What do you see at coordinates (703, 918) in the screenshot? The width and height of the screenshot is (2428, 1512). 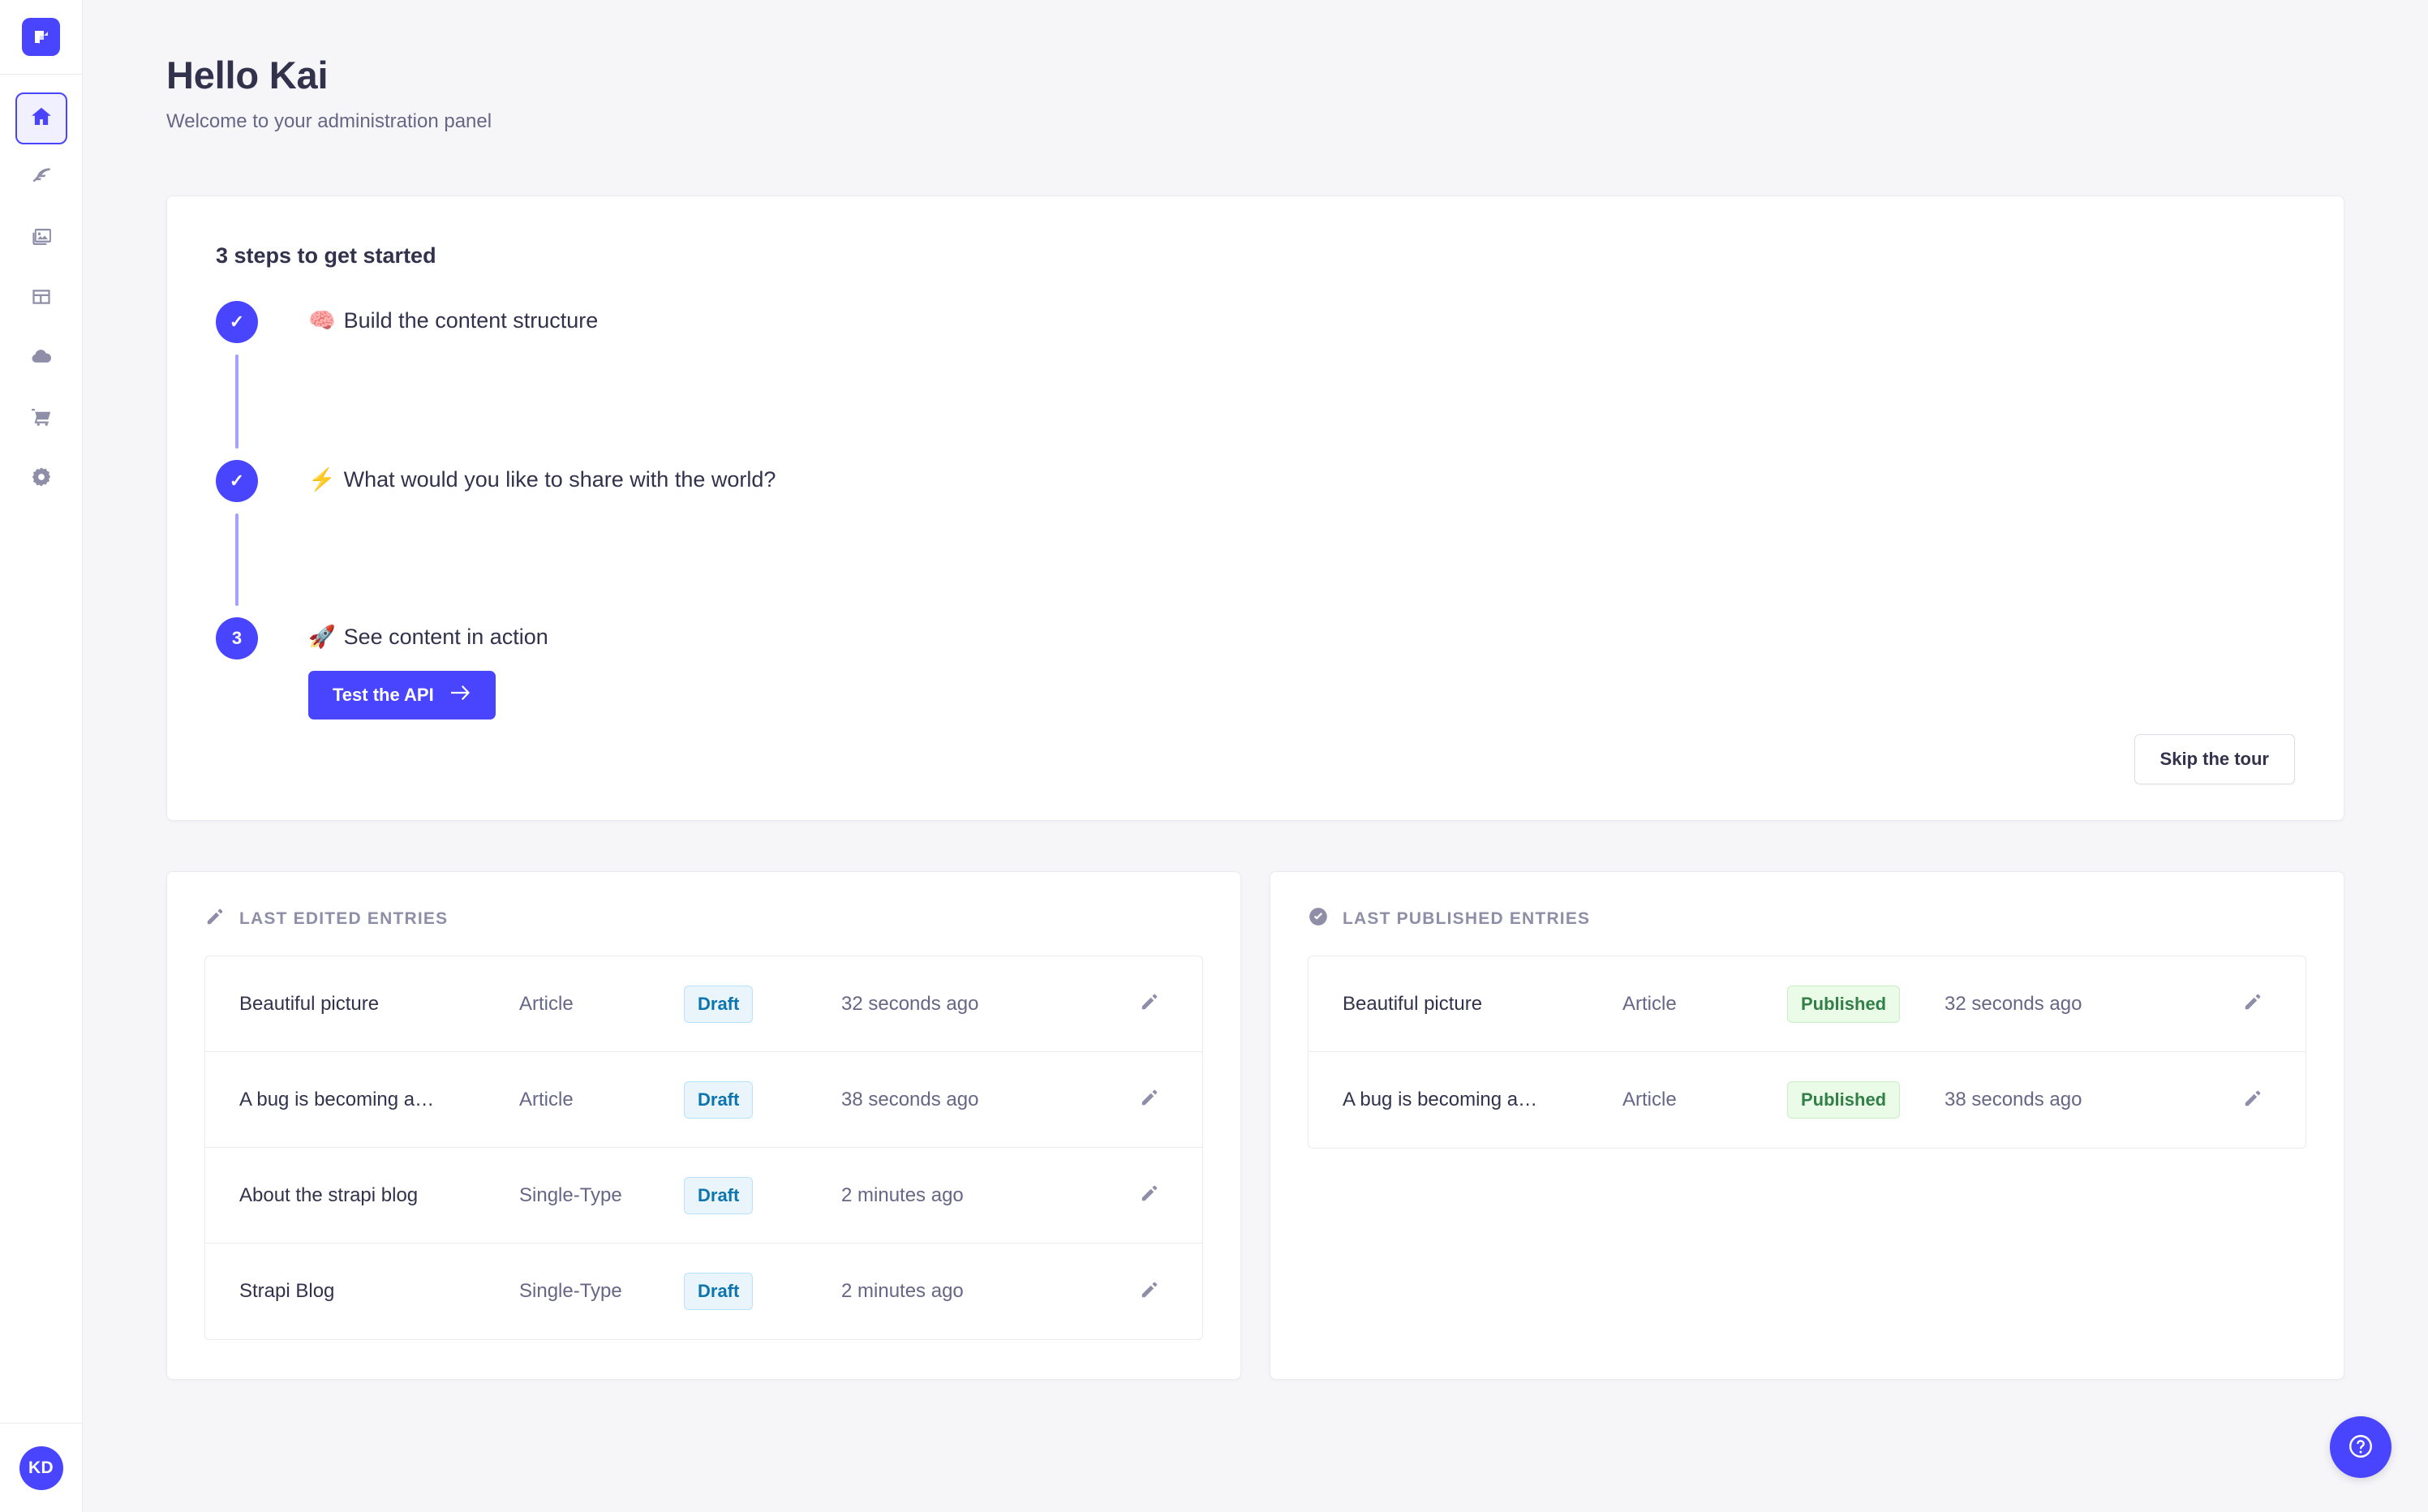 I see `panel-header: LAST EDITED ENTRIES` at bounding box center [703, 918].